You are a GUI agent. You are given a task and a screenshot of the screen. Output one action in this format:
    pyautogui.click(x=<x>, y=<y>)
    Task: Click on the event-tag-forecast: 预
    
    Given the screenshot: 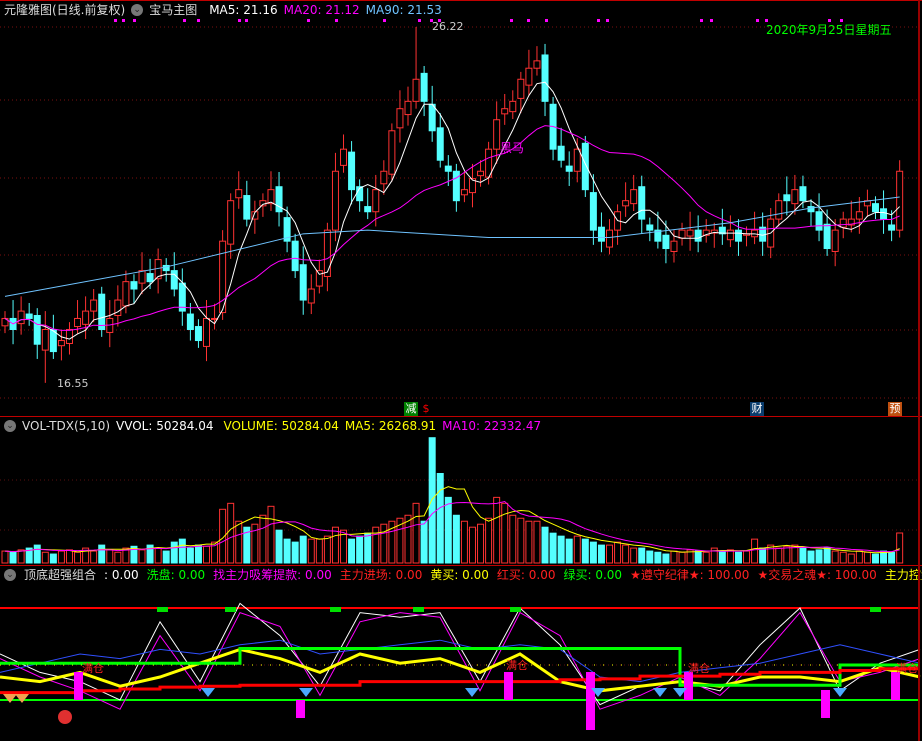 What is the action you would take?
    pyautogui.click(x=895, y=409)
    